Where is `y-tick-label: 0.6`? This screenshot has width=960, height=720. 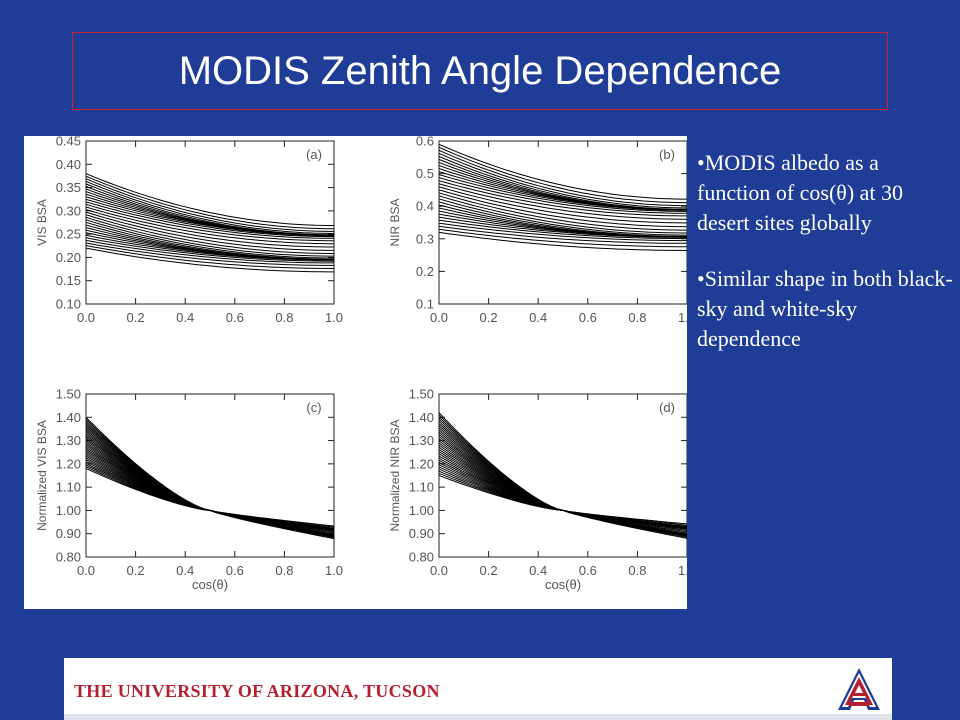
y-tick-label: 0.6 is located at coordinates (425, 142).